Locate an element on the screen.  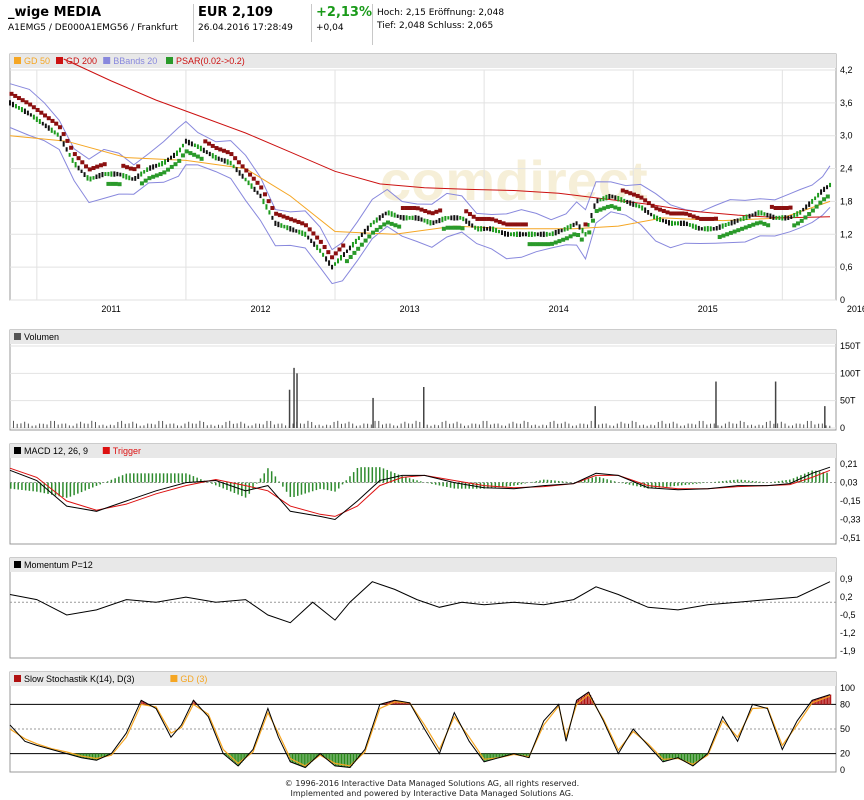
volume-y-tick-label: 0 is located at coordinates (842, 428).